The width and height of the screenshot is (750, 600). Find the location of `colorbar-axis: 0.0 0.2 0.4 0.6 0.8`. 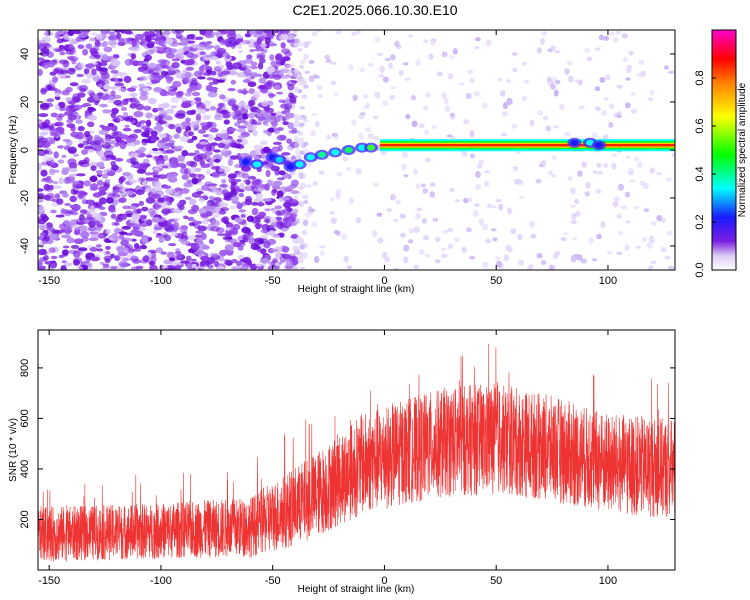

colorbar-axis: 0.0 0.2 0.4 0.6 0.8 is located at coordinates (705, 174).